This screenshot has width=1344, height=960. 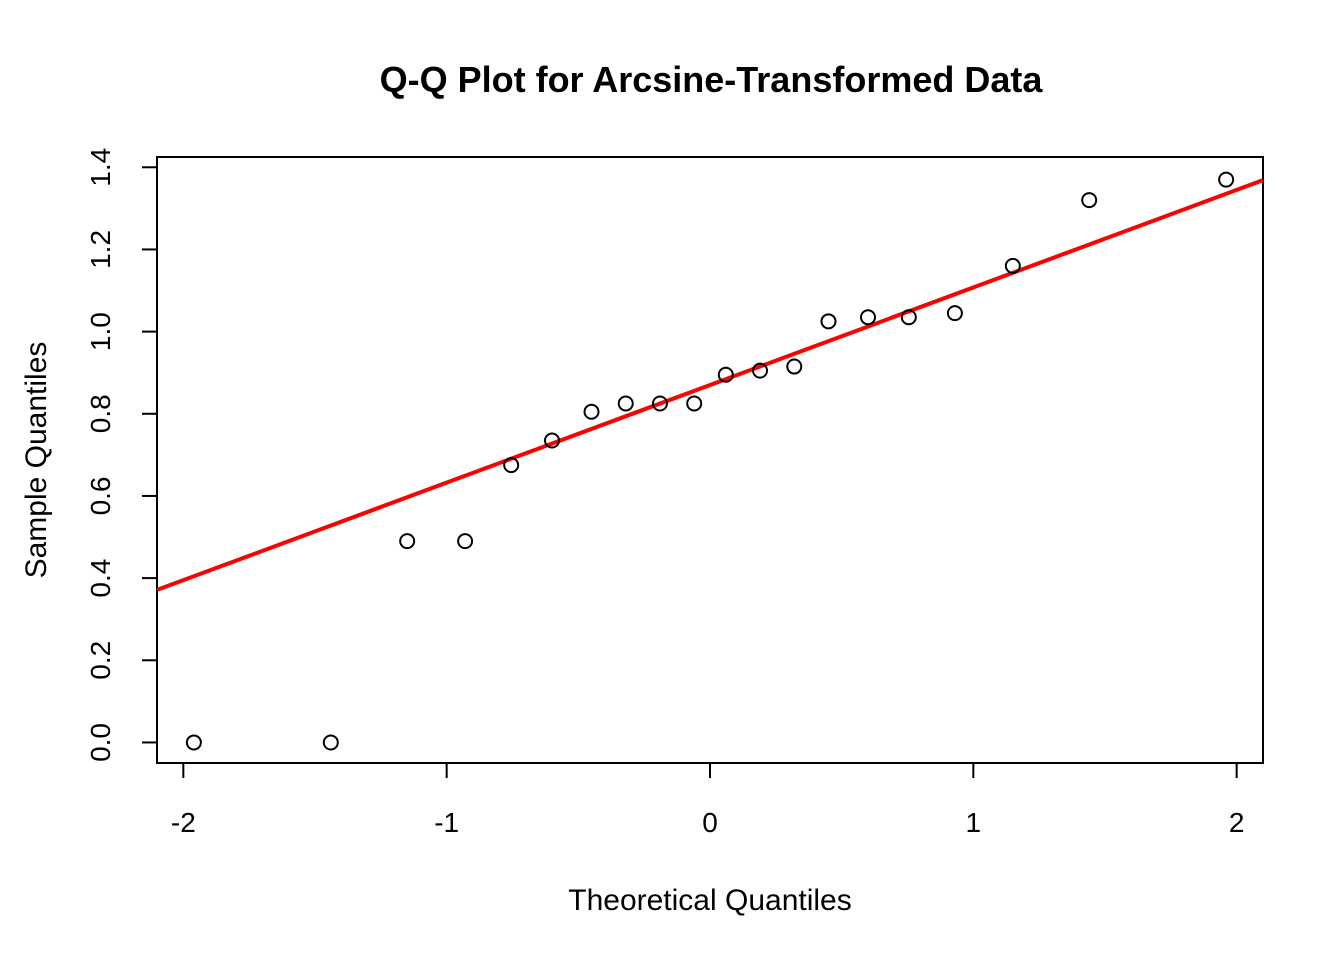 What do you see at coordinates (710, 822) in the screenshot?
I see `x-tick-label: 0` at bounding box center [710, 822].